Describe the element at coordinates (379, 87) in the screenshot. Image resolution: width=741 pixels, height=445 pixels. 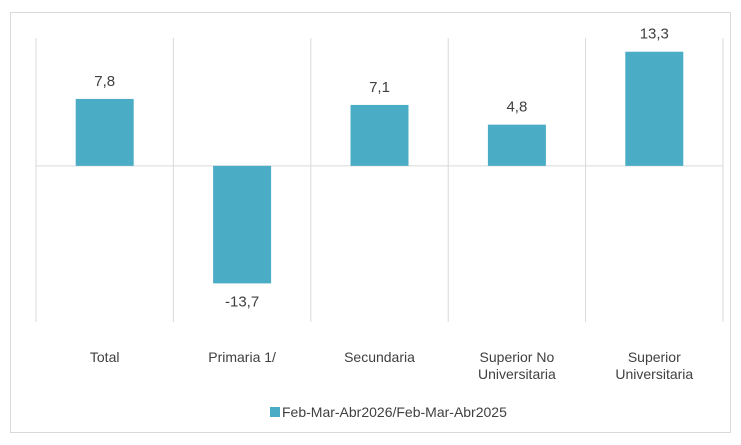
I see `data-label: 7,1` at that location.